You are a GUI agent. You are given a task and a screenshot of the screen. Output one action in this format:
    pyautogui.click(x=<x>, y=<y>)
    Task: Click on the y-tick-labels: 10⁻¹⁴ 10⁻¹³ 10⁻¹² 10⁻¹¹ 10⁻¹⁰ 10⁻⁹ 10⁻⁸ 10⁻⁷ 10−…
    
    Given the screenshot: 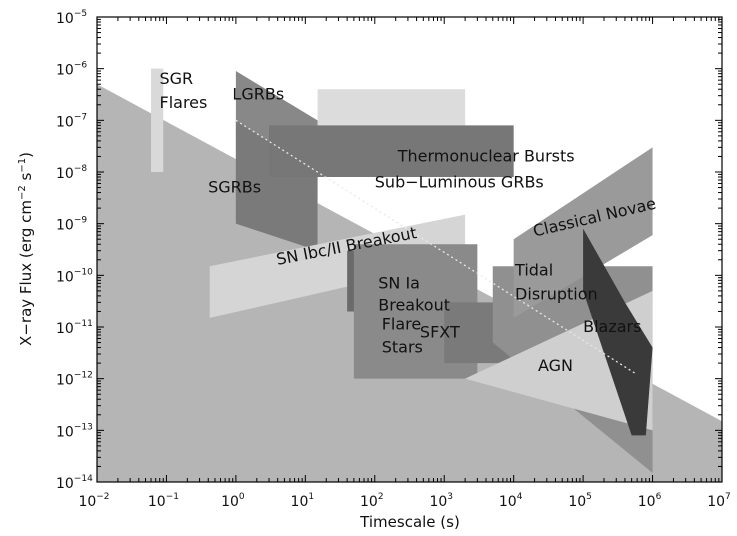 What is the action you would take?
    pyautogui.click(x=74, y=250)
    